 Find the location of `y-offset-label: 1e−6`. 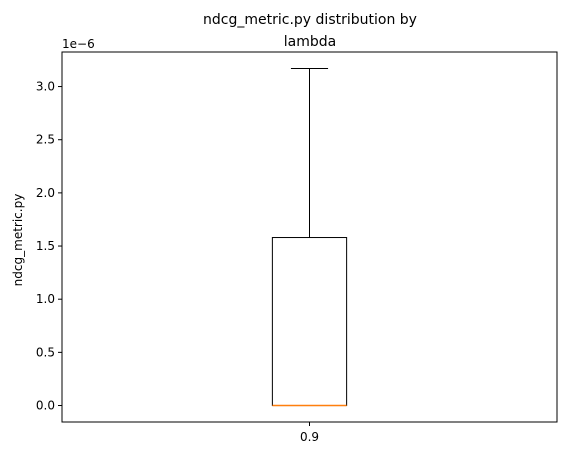

y-offset-label: 1e−6 is located at coordinates (78, 44).